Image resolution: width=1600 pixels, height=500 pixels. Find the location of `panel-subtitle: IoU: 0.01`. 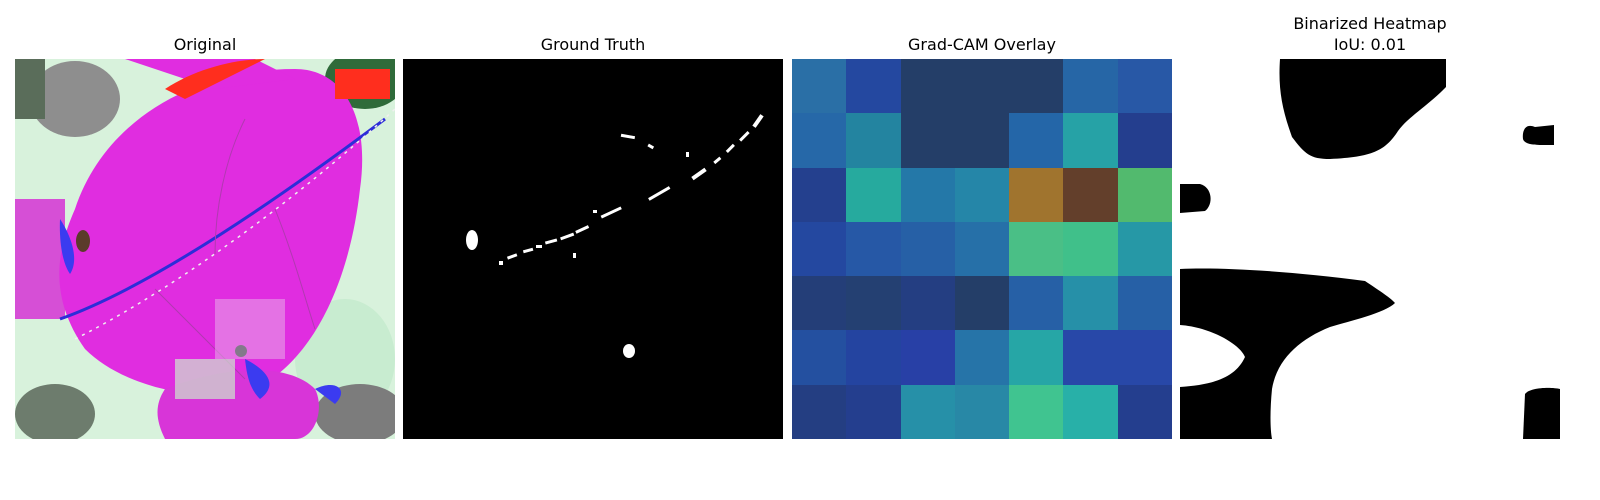

panel-subtitle: IoU: 0.01 is located at coordinates (1370, 44).